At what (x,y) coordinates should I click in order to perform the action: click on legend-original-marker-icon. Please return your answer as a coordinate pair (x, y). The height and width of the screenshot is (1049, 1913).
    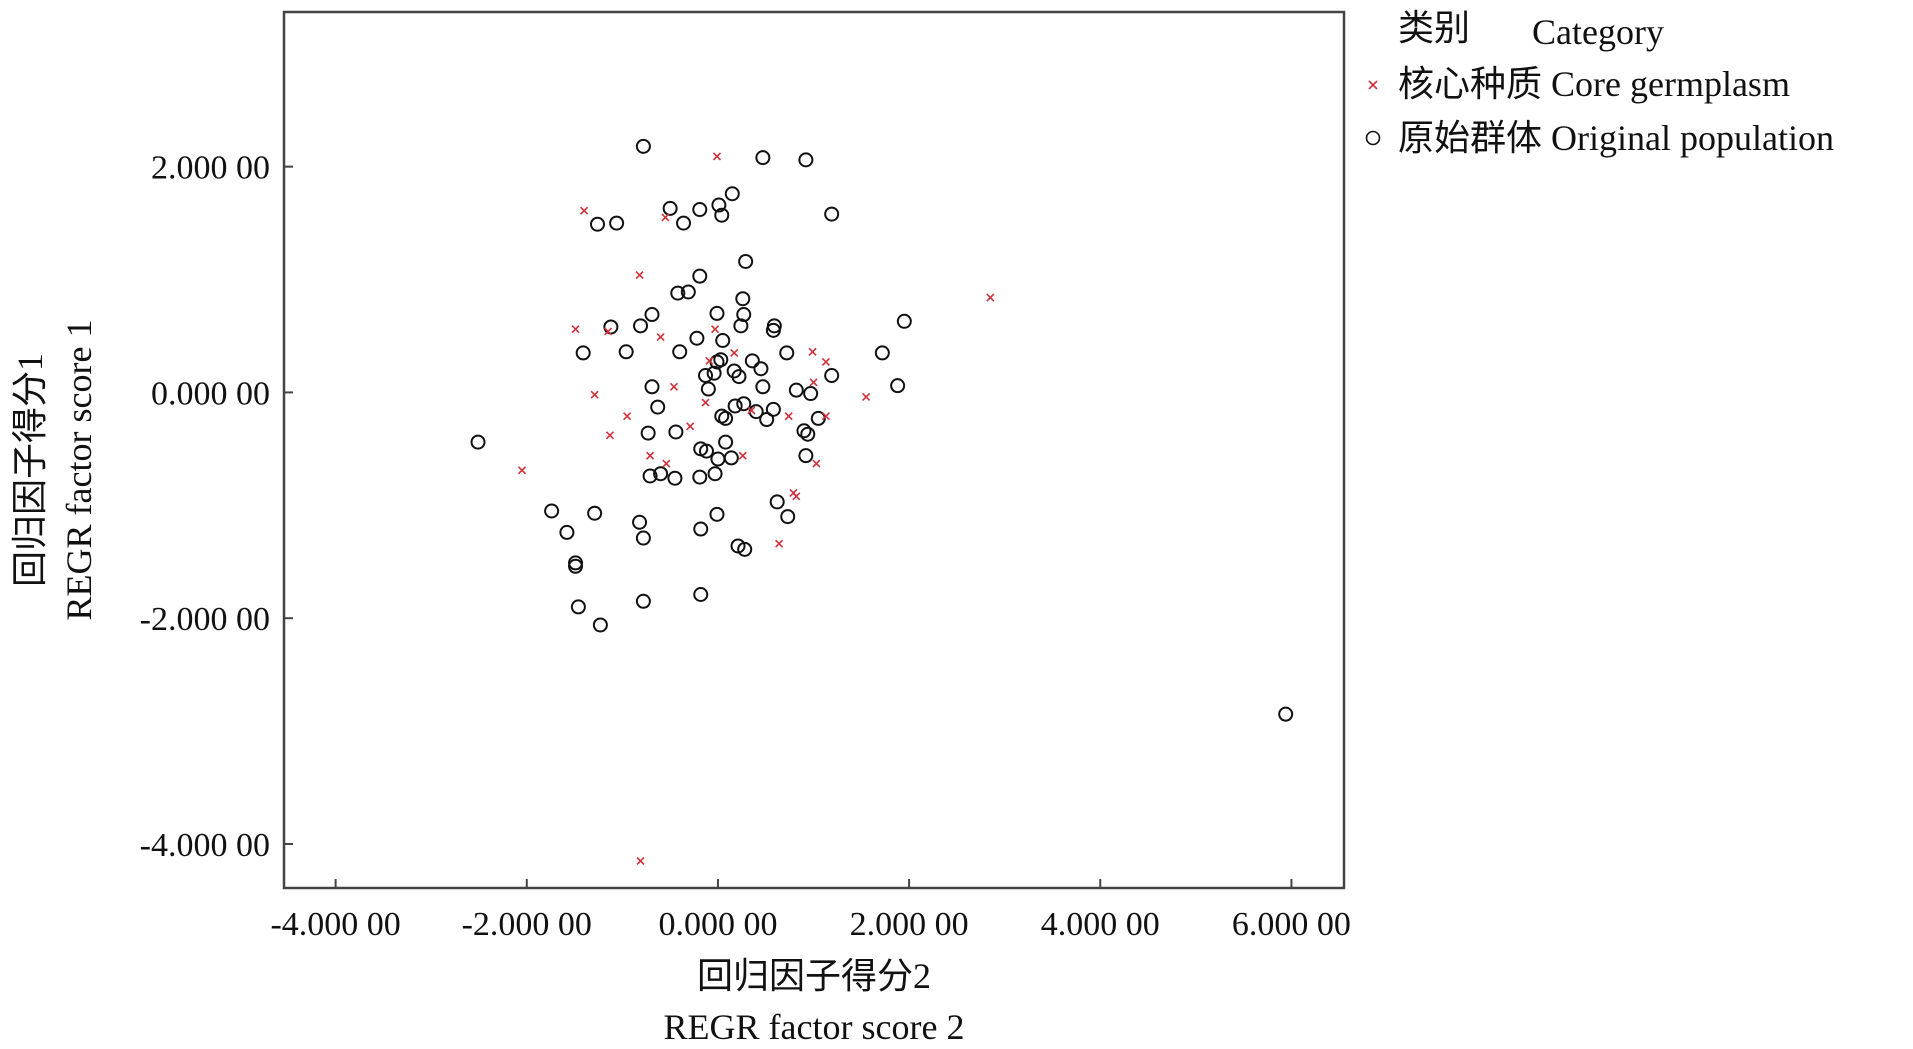
    Looking at the image, I should click on (1373, 138).